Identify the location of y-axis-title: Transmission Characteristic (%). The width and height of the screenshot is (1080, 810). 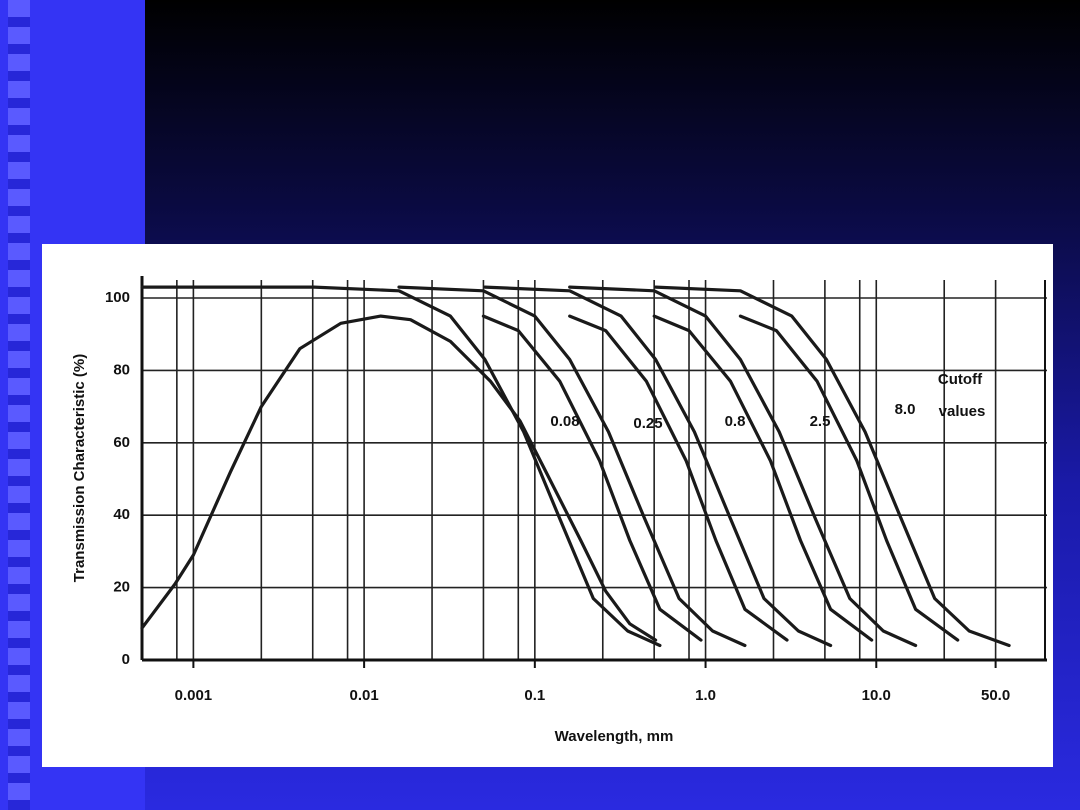
(79, 468).